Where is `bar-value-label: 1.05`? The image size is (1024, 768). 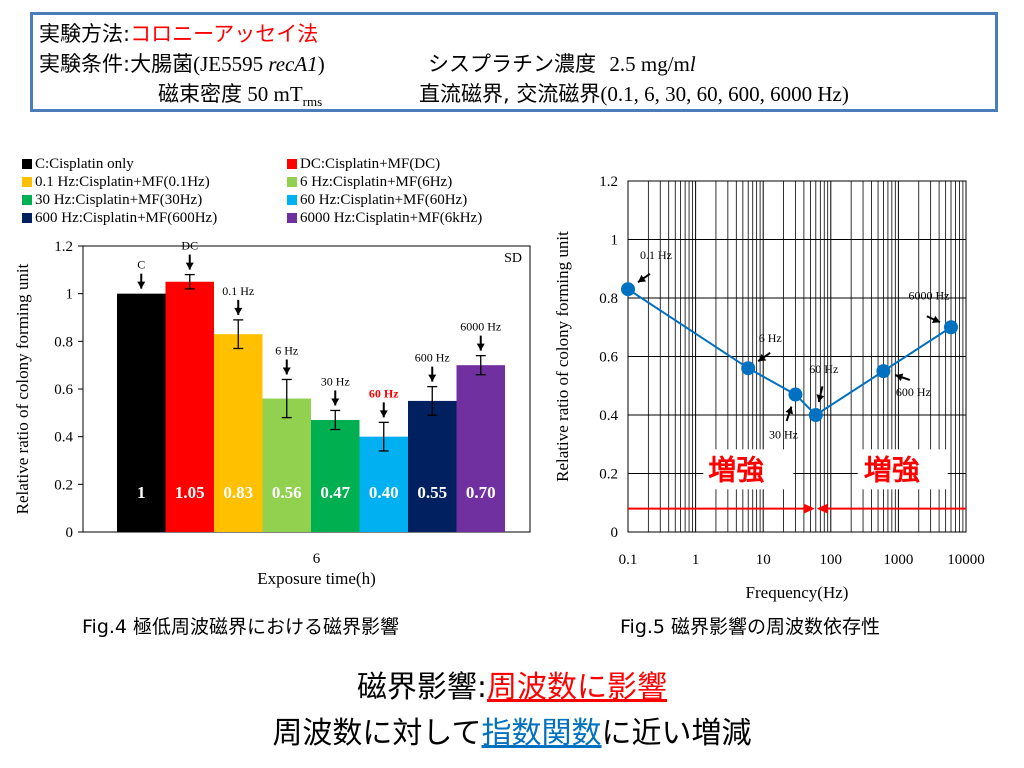 bar-value-label: 1.05 is located at coordinates (190, 492).